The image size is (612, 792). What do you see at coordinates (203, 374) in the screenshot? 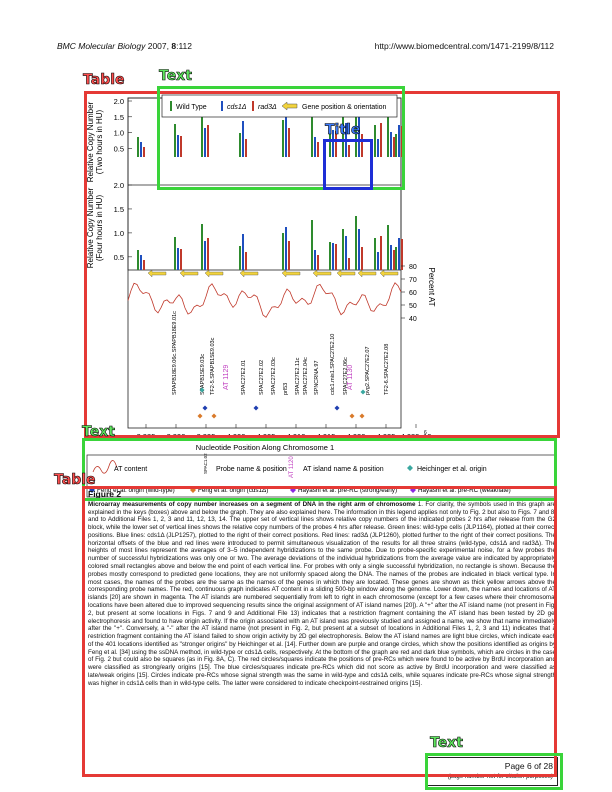
I see `probe-name-label: SPAPB15E9.03c` at bounding box center [203, 374].